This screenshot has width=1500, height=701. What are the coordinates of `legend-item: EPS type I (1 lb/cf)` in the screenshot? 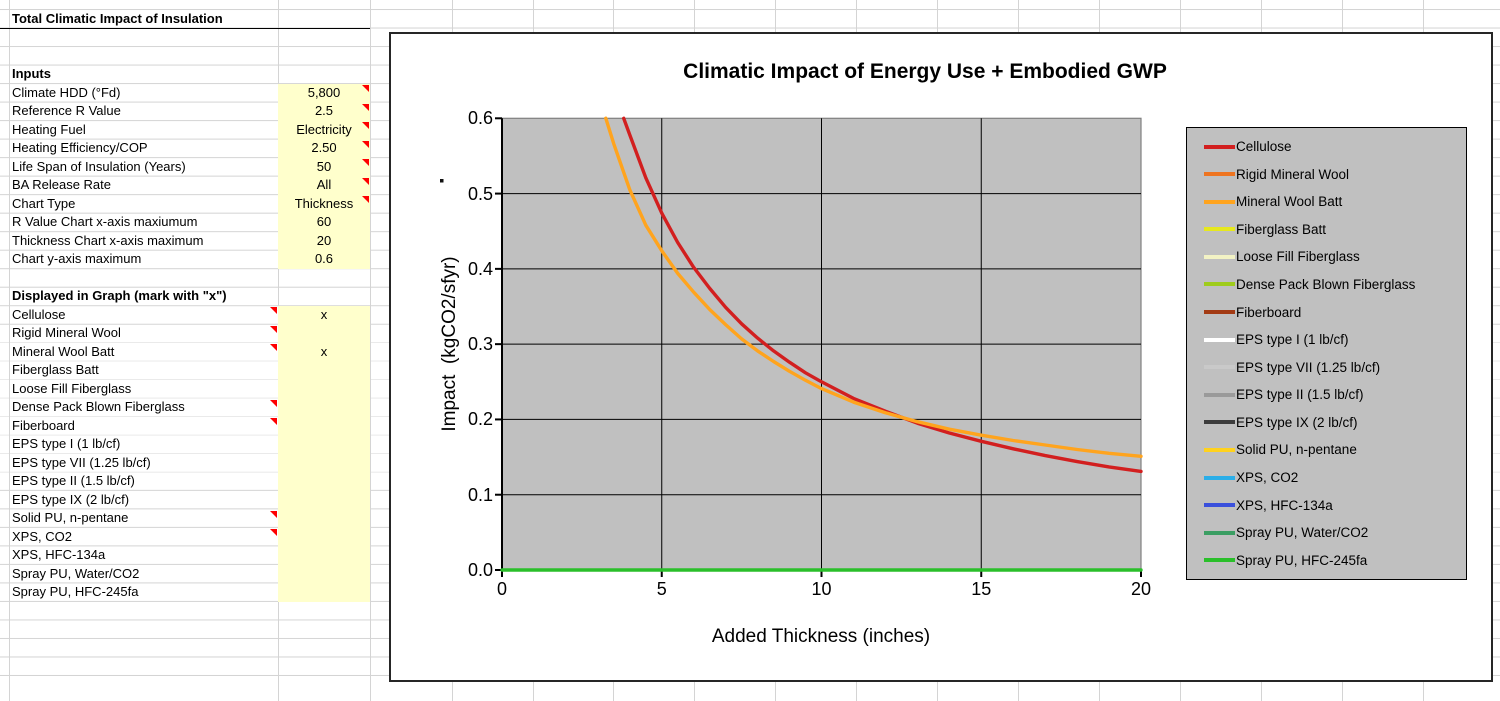 It's located at (1326, 340).